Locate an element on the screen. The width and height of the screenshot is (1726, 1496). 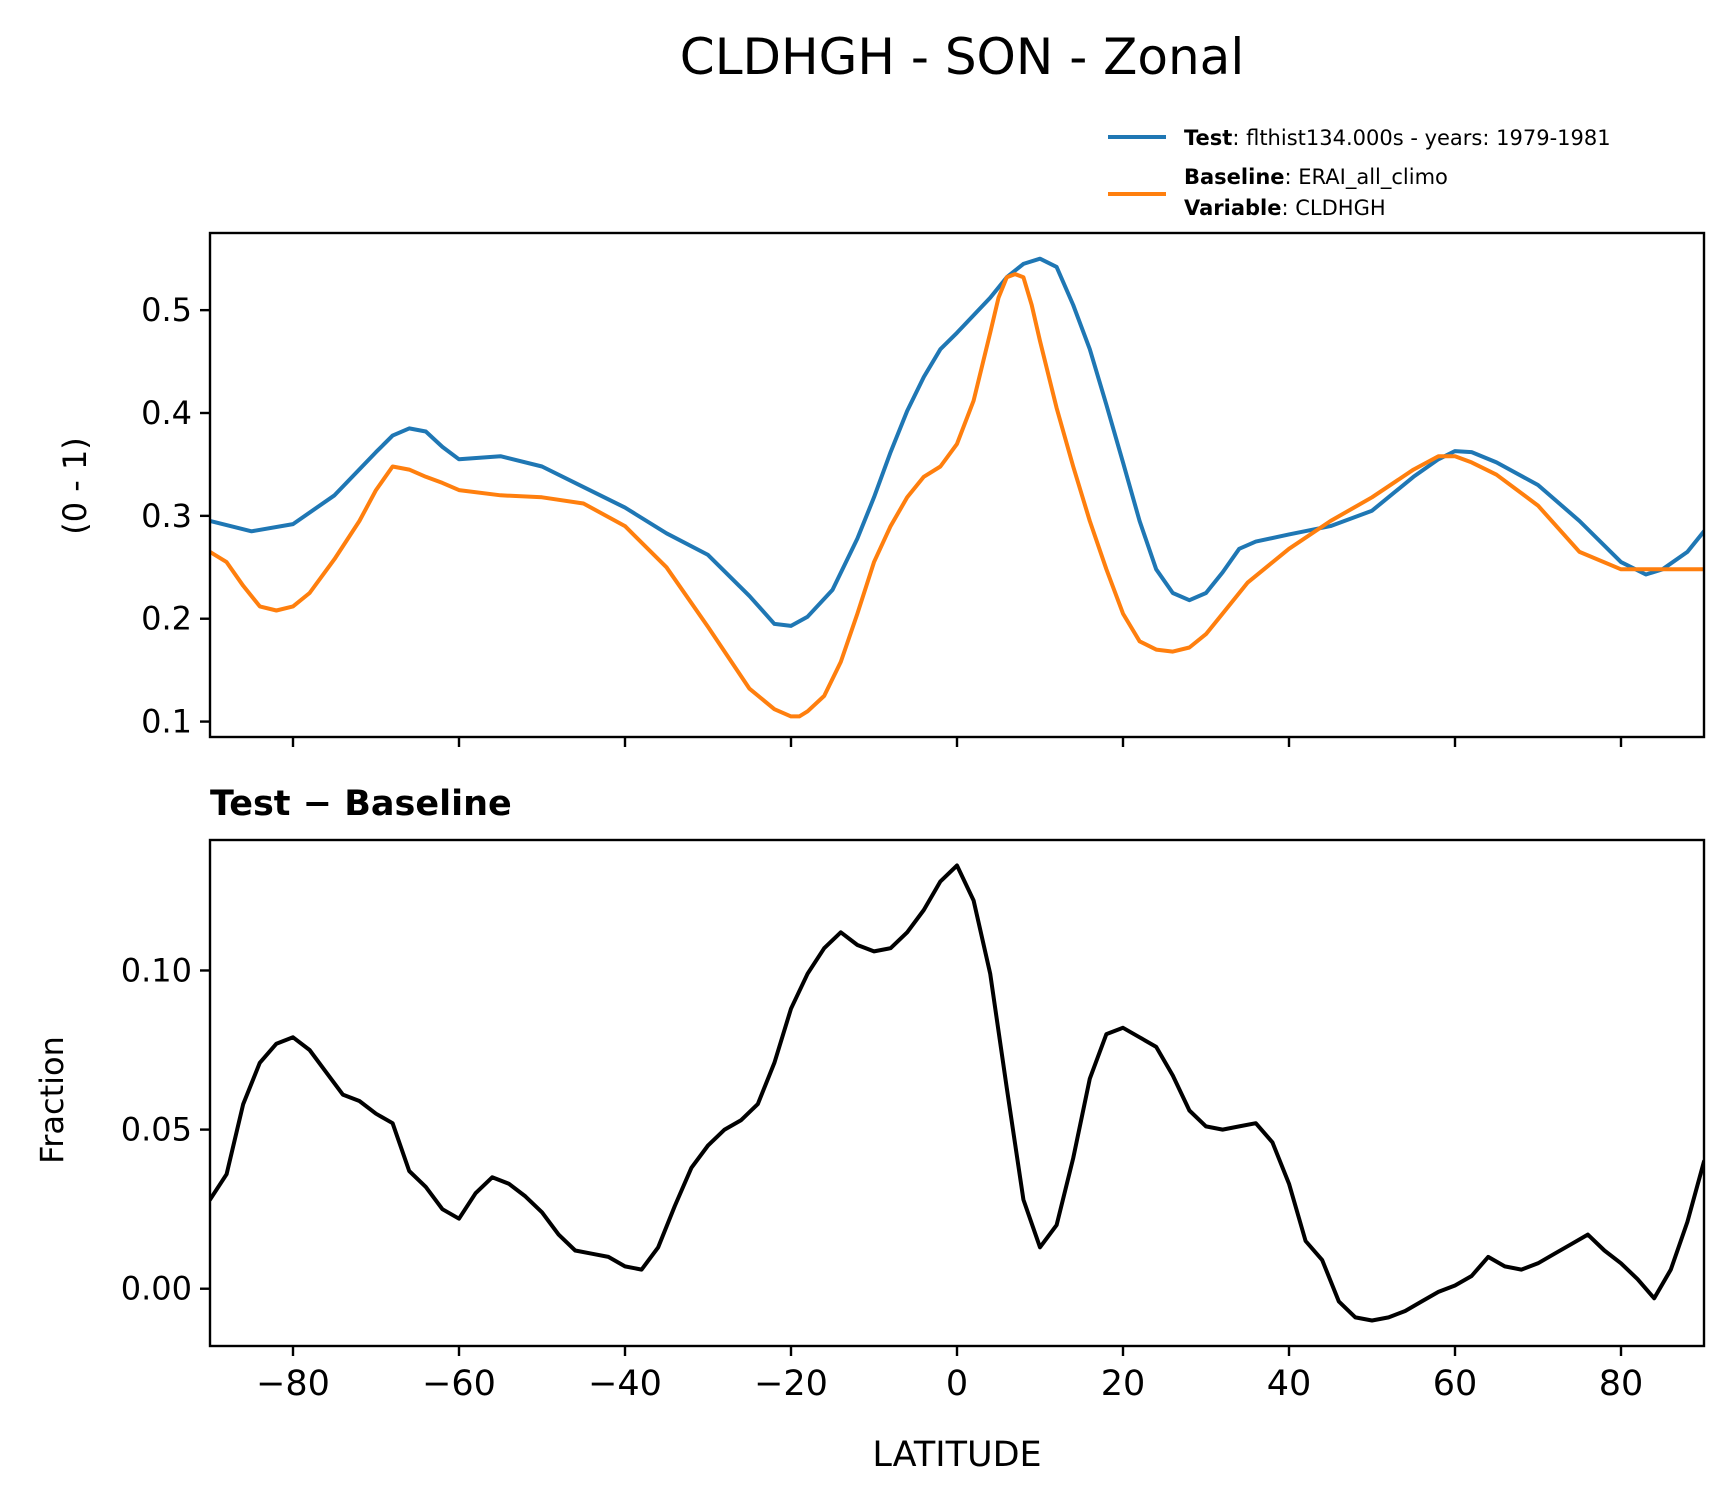
bottom-x-tick-label: 40 is located at coordinates (1289, 1384).